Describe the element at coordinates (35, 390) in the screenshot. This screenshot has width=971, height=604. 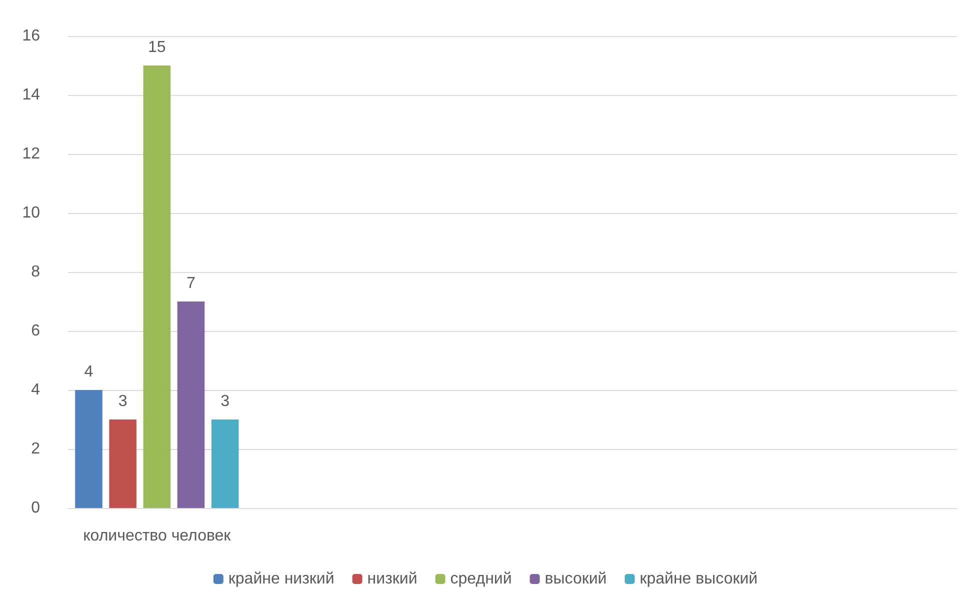
I see `y-tick-label: 4` at that location.